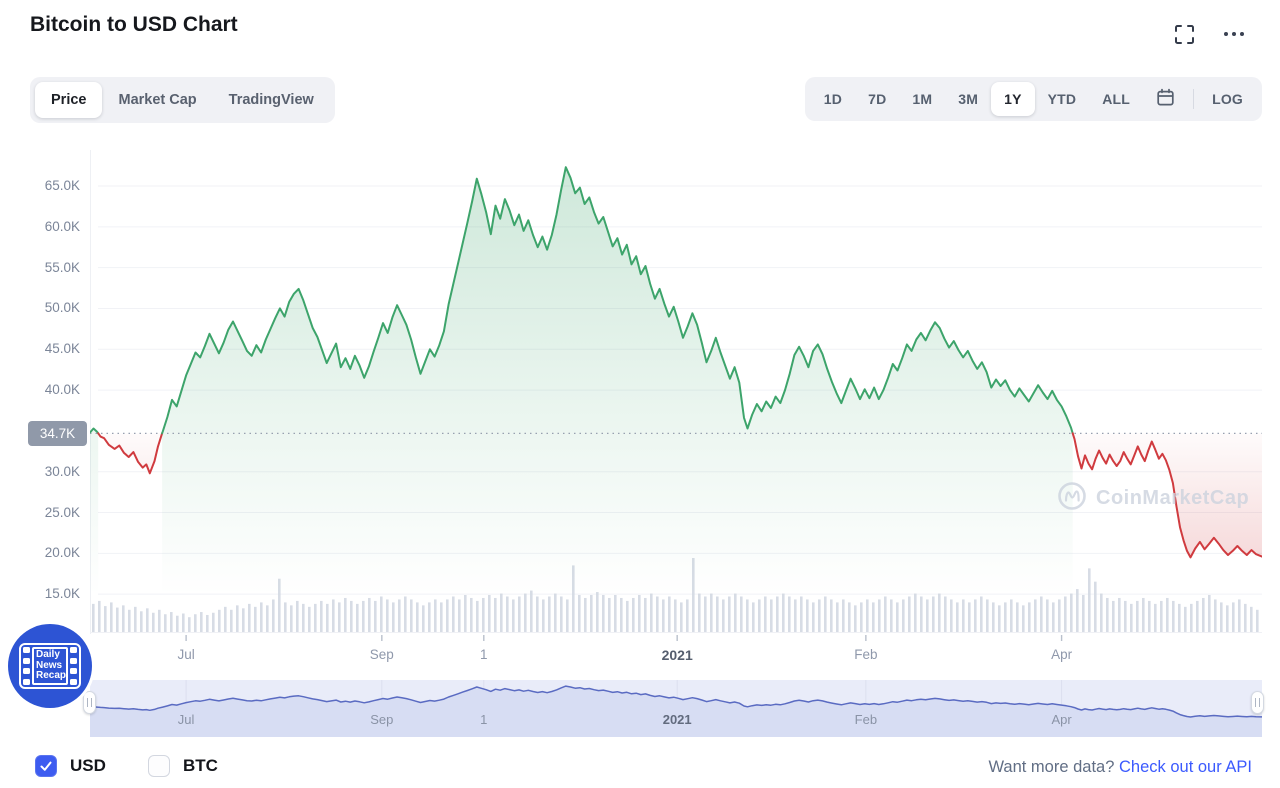 The height and width of the screenshot is (788, 1280). What do you see at coordinates (1062, 99) in the screenshot?
I see `range-ytd: YTD` at bounding box center [1062, 99].